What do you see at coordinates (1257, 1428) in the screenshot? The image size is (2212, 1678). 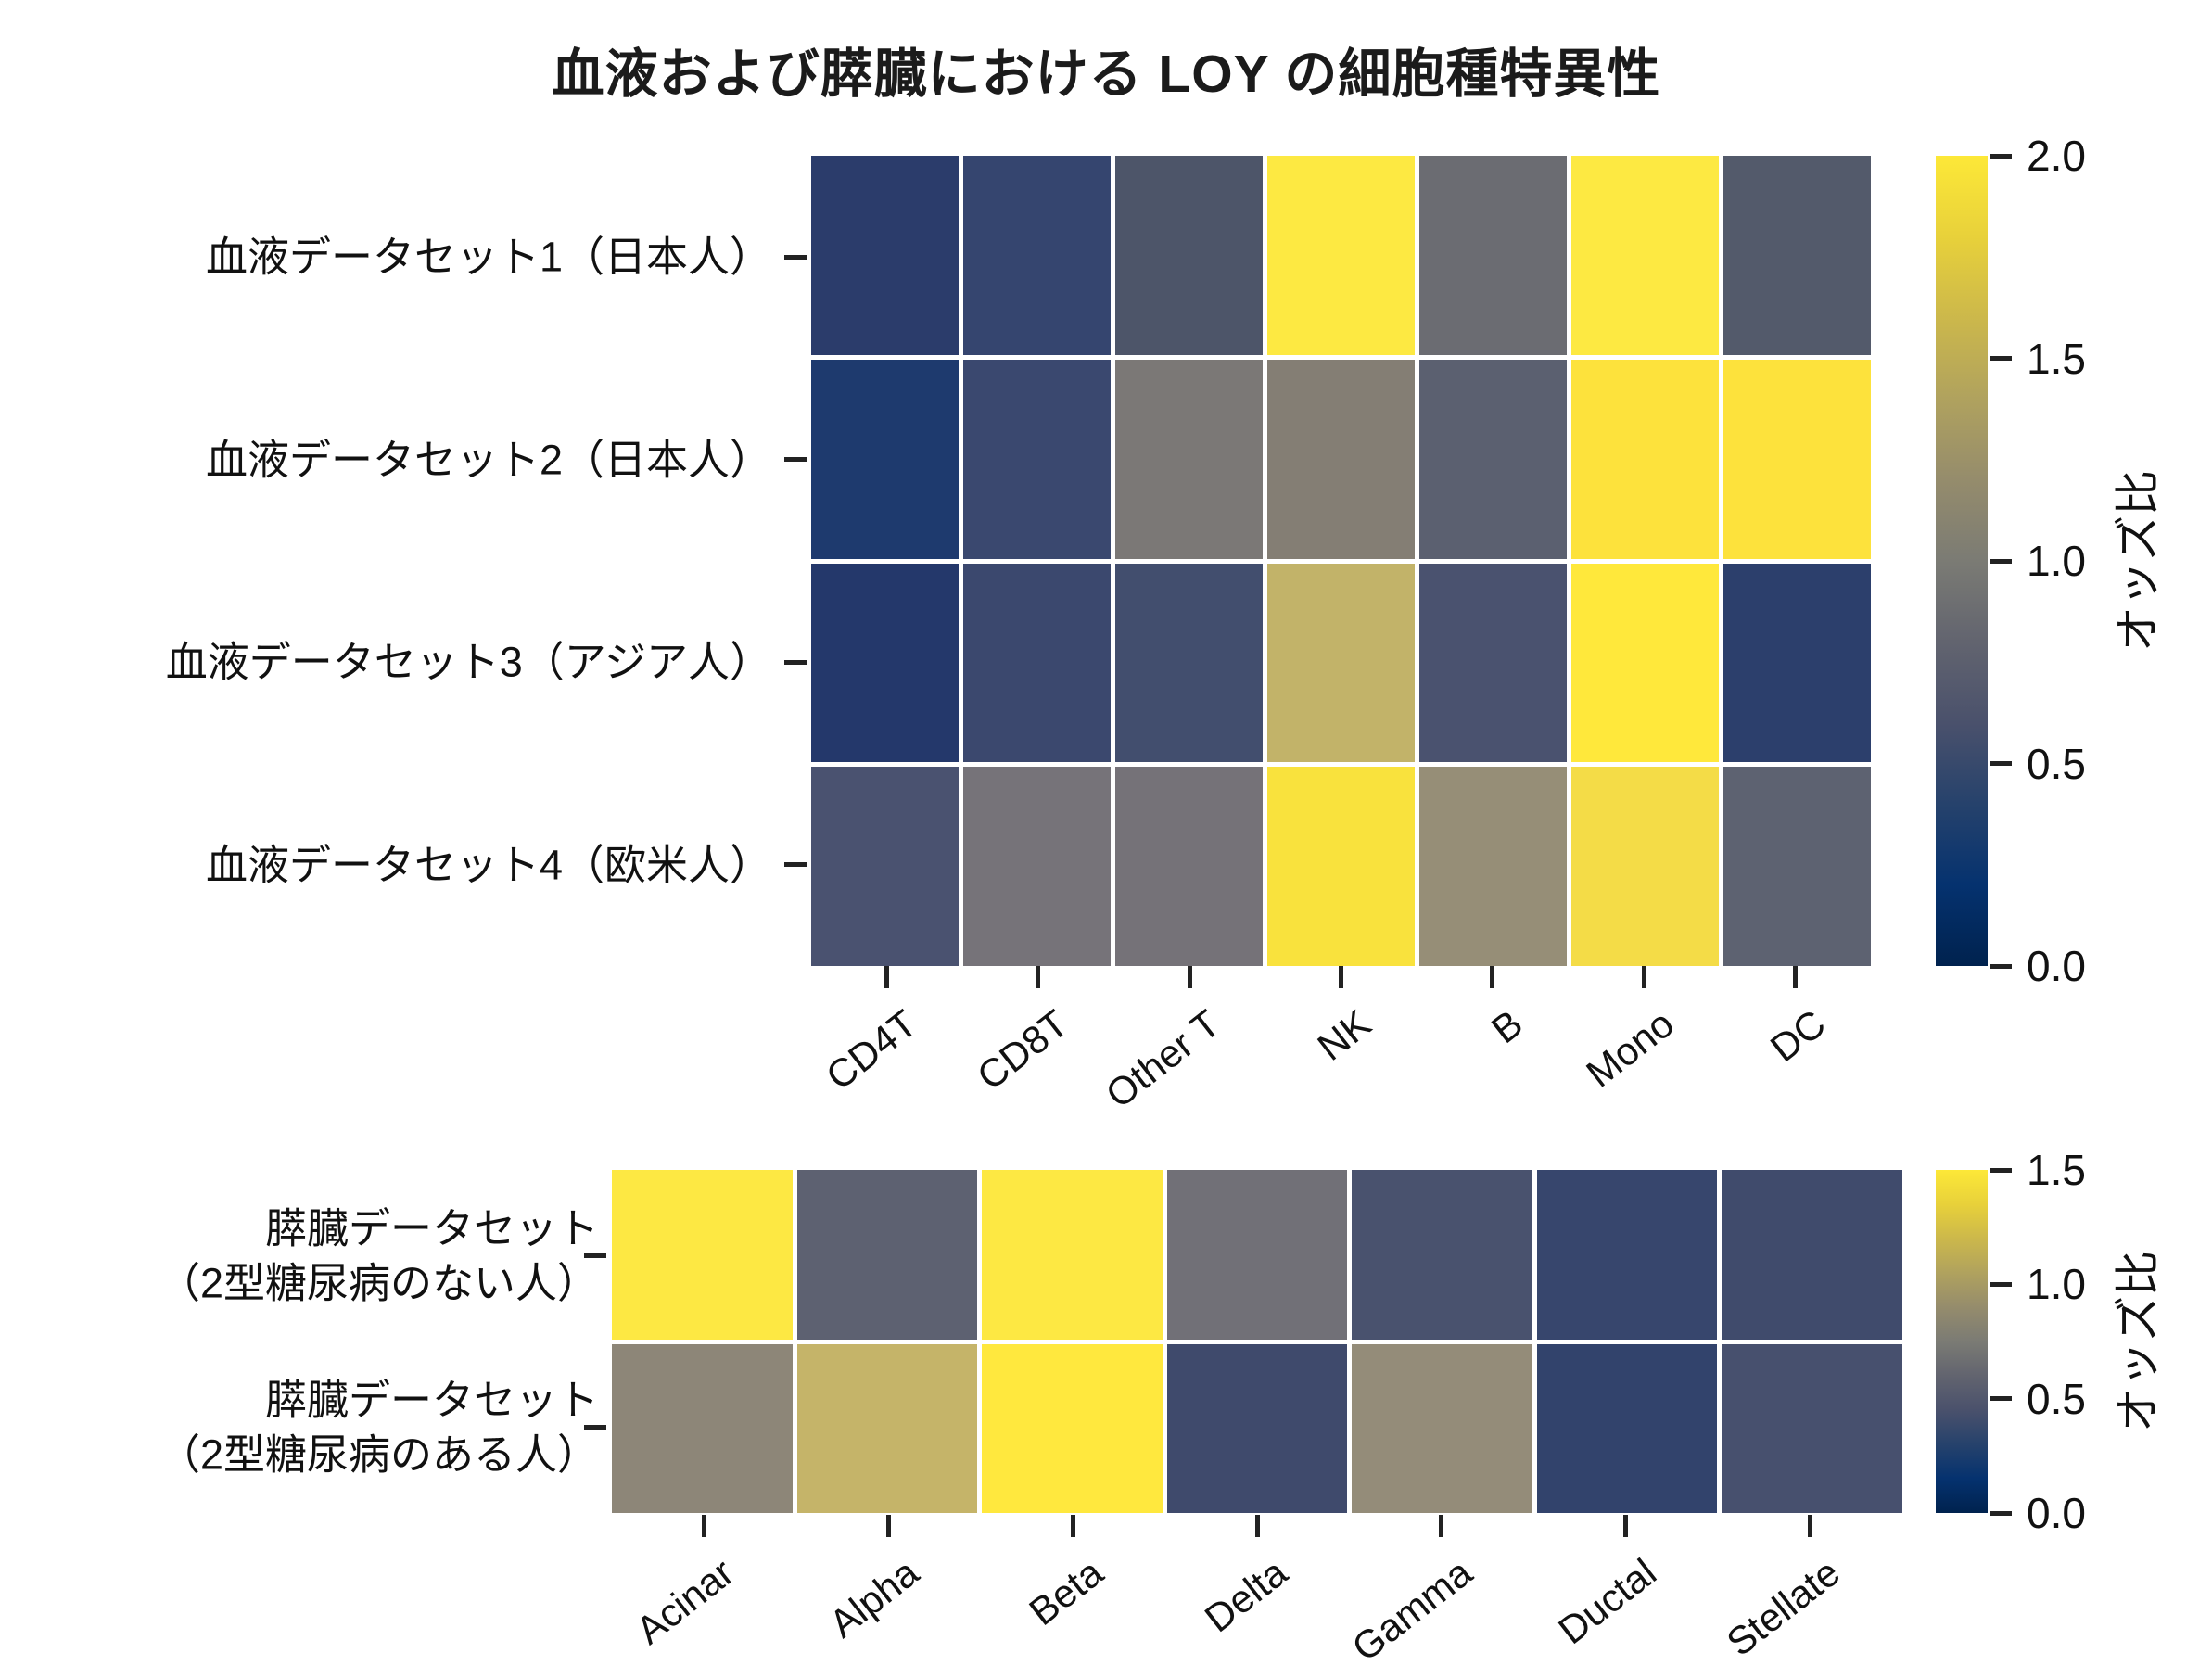 I see `cell-pancreas-1-delta` at bounding box center [1257, 1428].